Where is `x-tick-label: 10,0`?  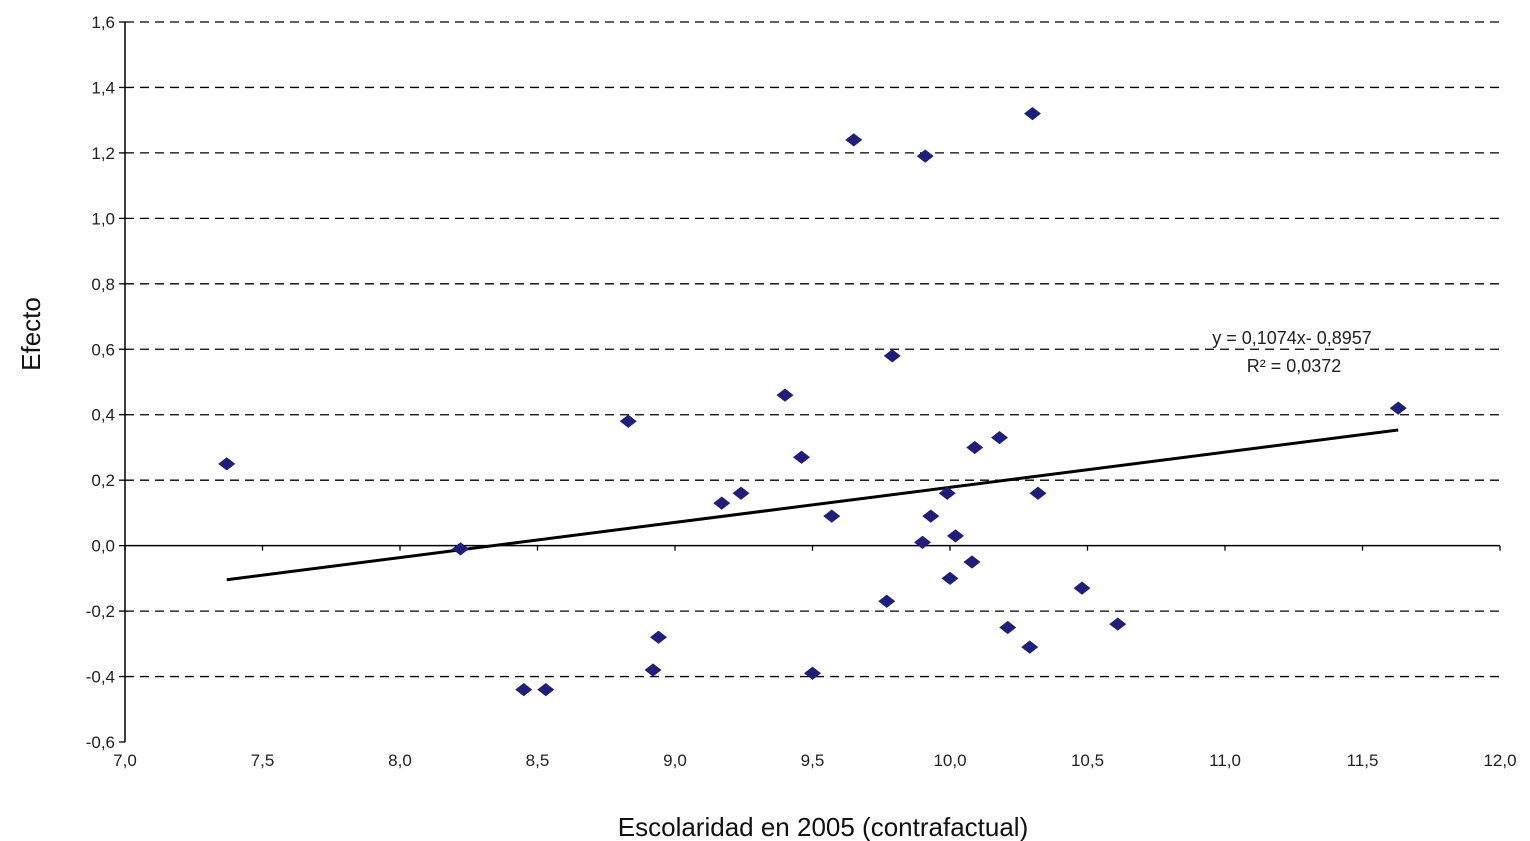
x-tick-label: 10,0 is located at coordinates (949, 760).